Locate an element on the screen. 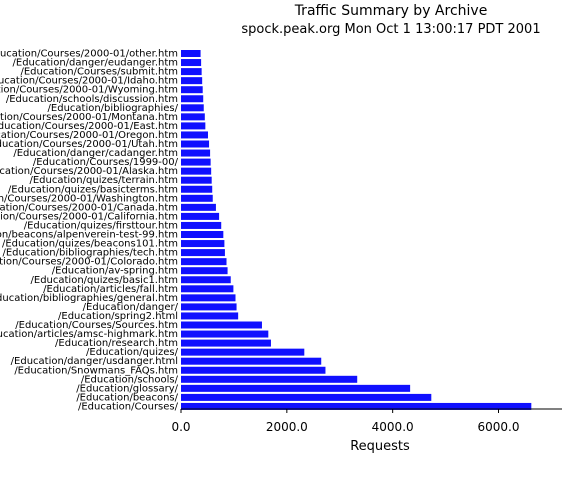  category-label: /Education/av-spring.htm is located at coordinates (115, 271).